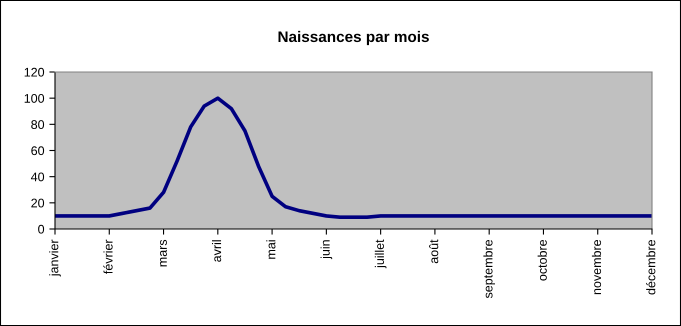  Describe the element at coordinates (433, 252) in the screenshot. I see `x-tick-label: août` at that location.